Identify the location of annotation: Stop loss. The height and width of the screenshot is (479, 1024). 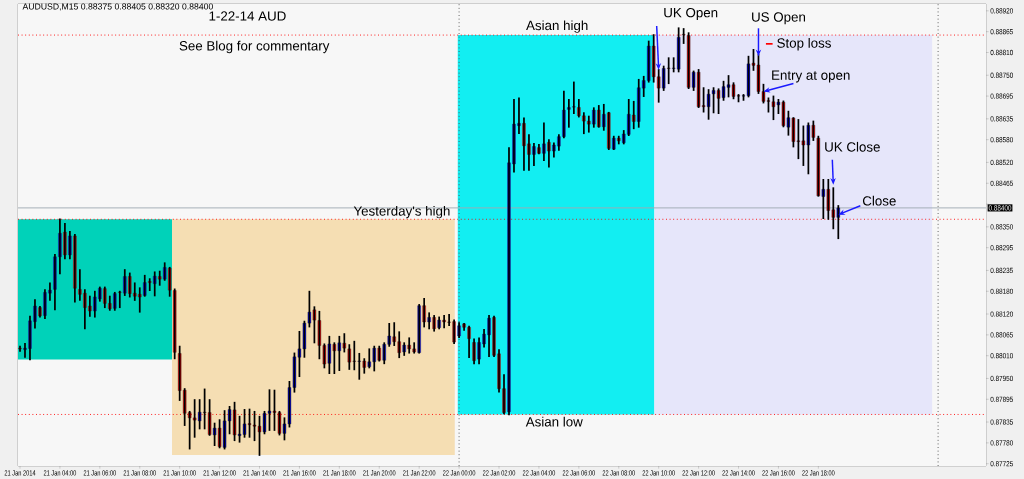
(804, 44).